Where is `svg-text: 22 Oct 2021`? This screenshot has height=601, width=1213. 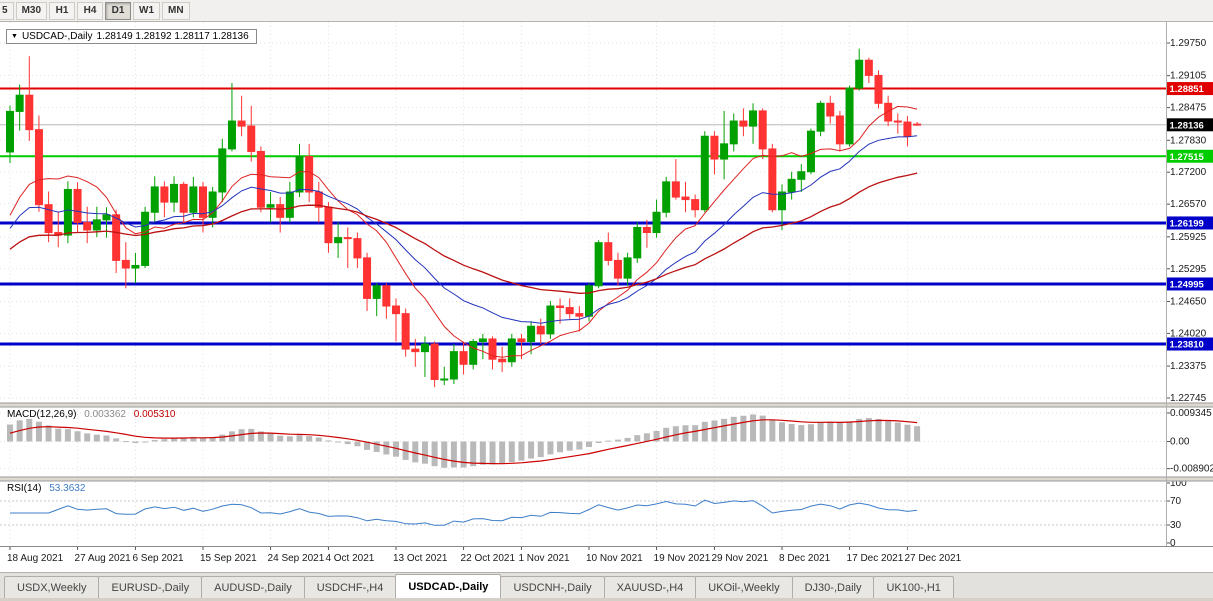 svg-text: 22 Oct 2021 is located at coordinates (488, 558).